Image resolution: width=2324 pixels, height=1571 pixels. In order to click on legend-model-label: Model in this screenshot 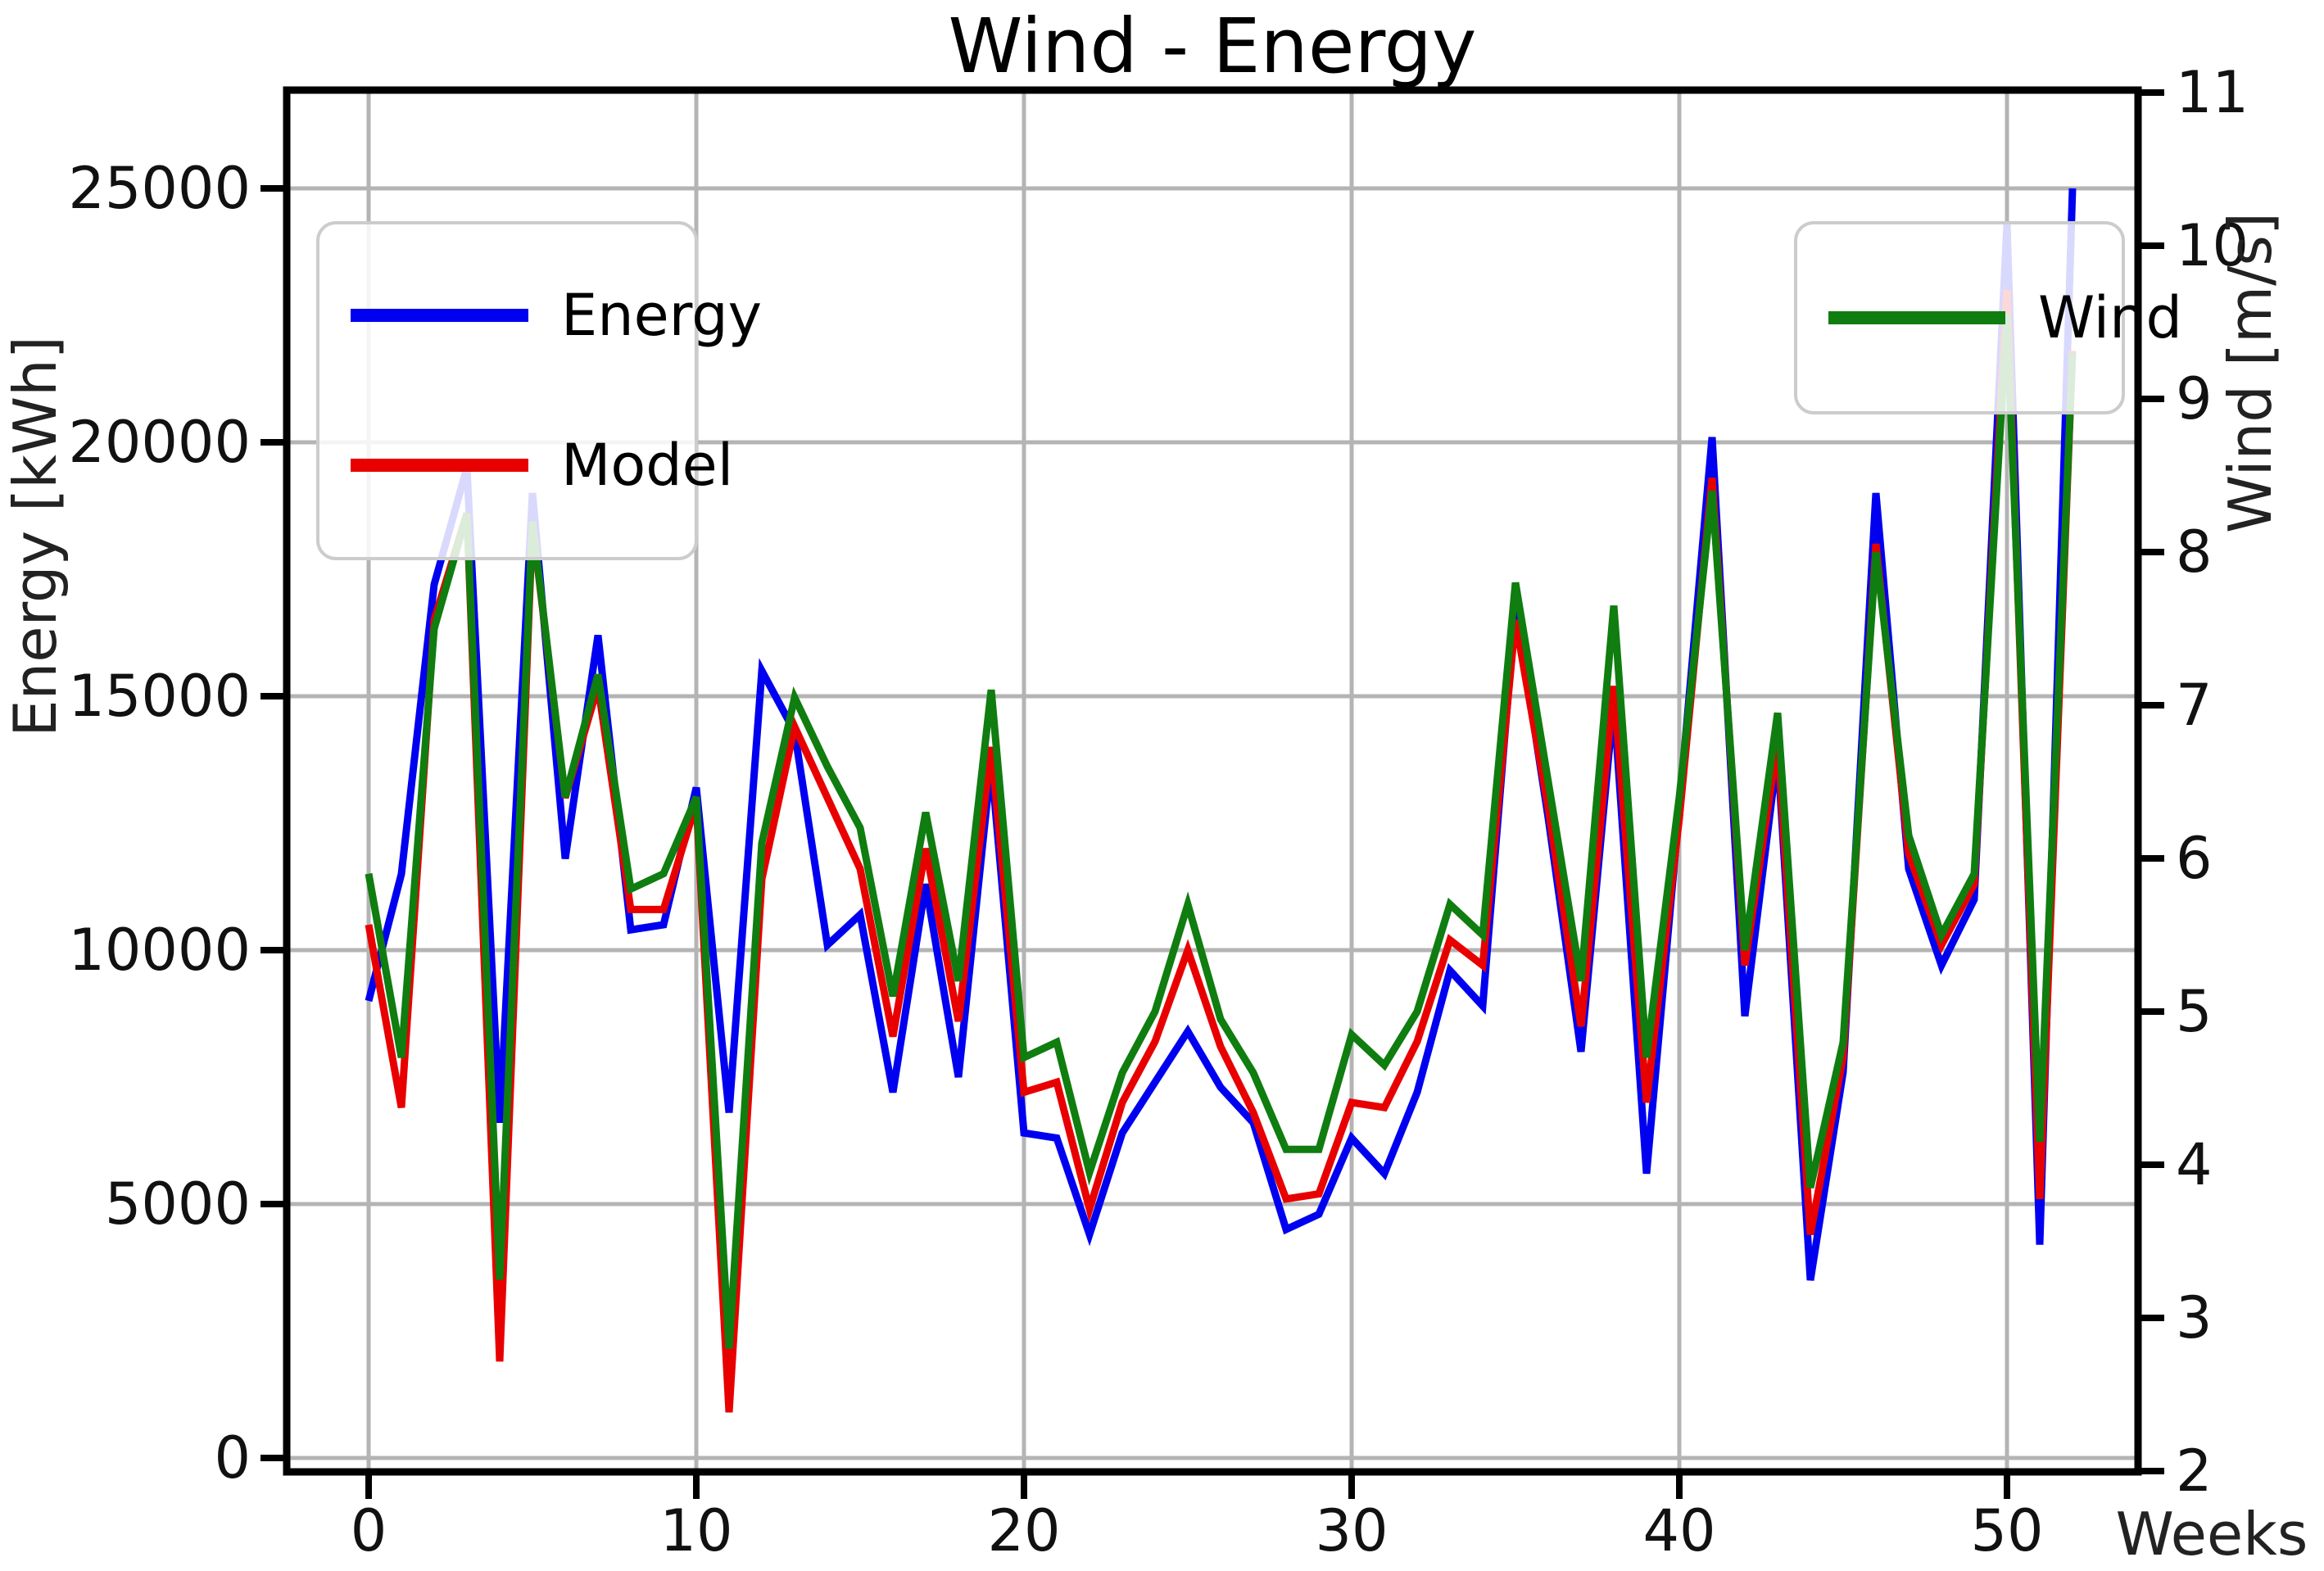, I will do `click(647, 465)`.